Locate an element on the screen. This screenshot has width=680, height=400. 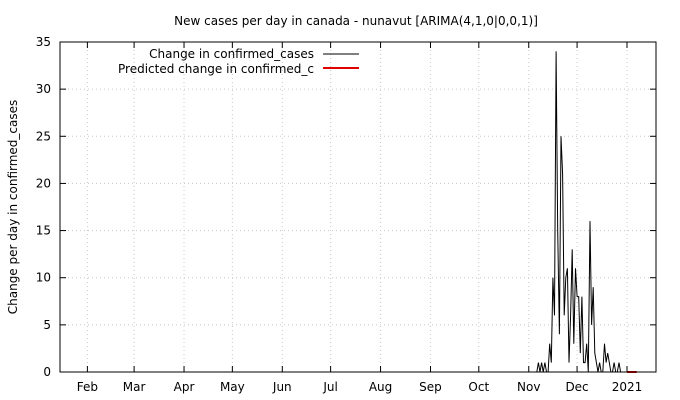
x-tick-label: Sep is located at coordinates (430, 387).